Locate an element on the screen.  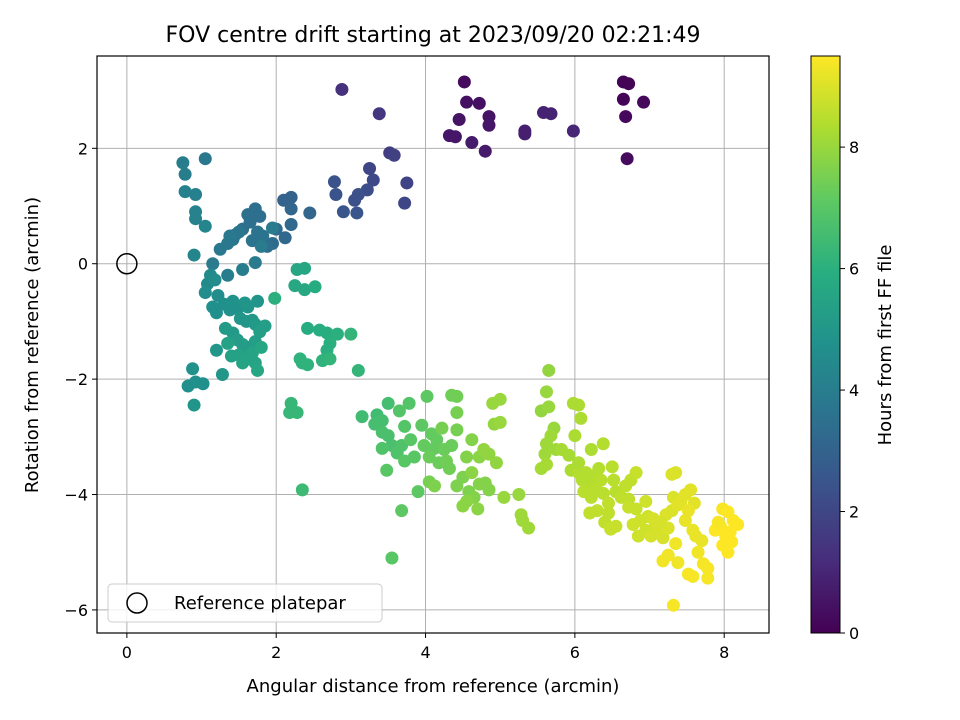
x-tick-label: 8 is located at coordinates (724, 652).